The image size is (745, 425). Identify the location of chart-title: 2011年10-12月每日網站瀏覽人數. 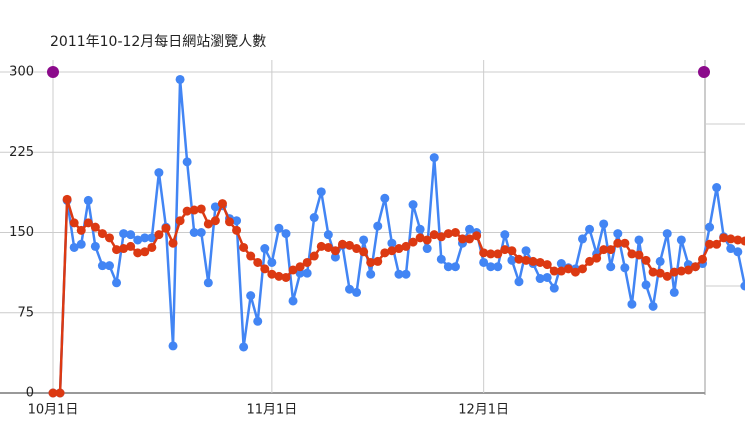
(158, 42).